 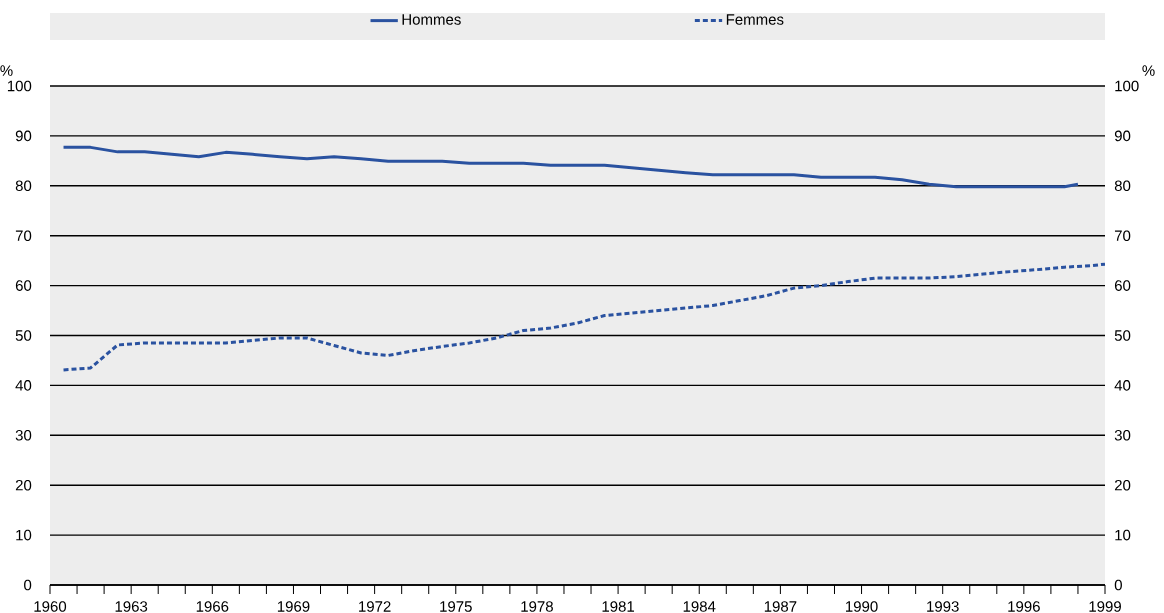 What do you see at coordinates (1122, 335) in the screenshot?
I see `y2-tick-label: 50` at bounding box center [1122, 335].